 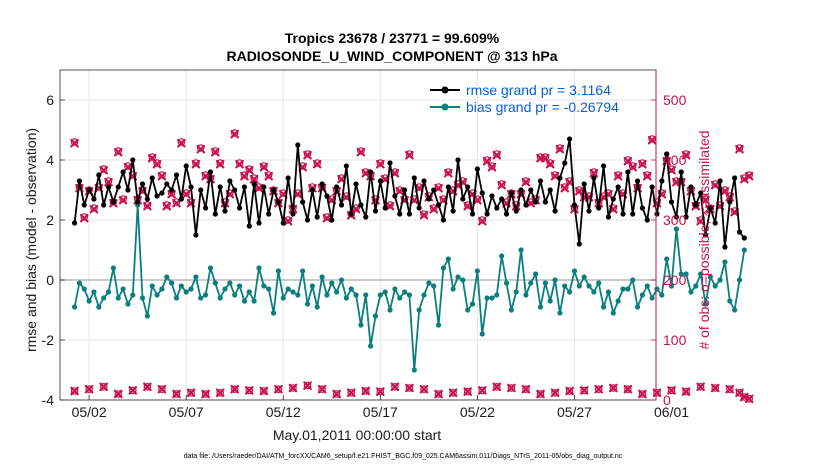 I want to click on y-axis-right-label: # of obs: o=possible; ×=assimilated, so click(x=704, y=239).